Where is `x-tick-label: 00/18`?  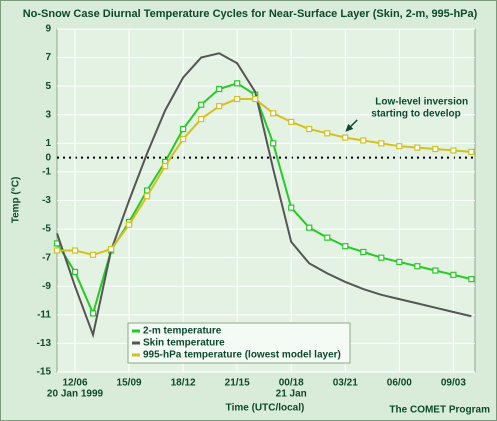 x-tick-label: 00/18 is located at coordinates (291, 383).